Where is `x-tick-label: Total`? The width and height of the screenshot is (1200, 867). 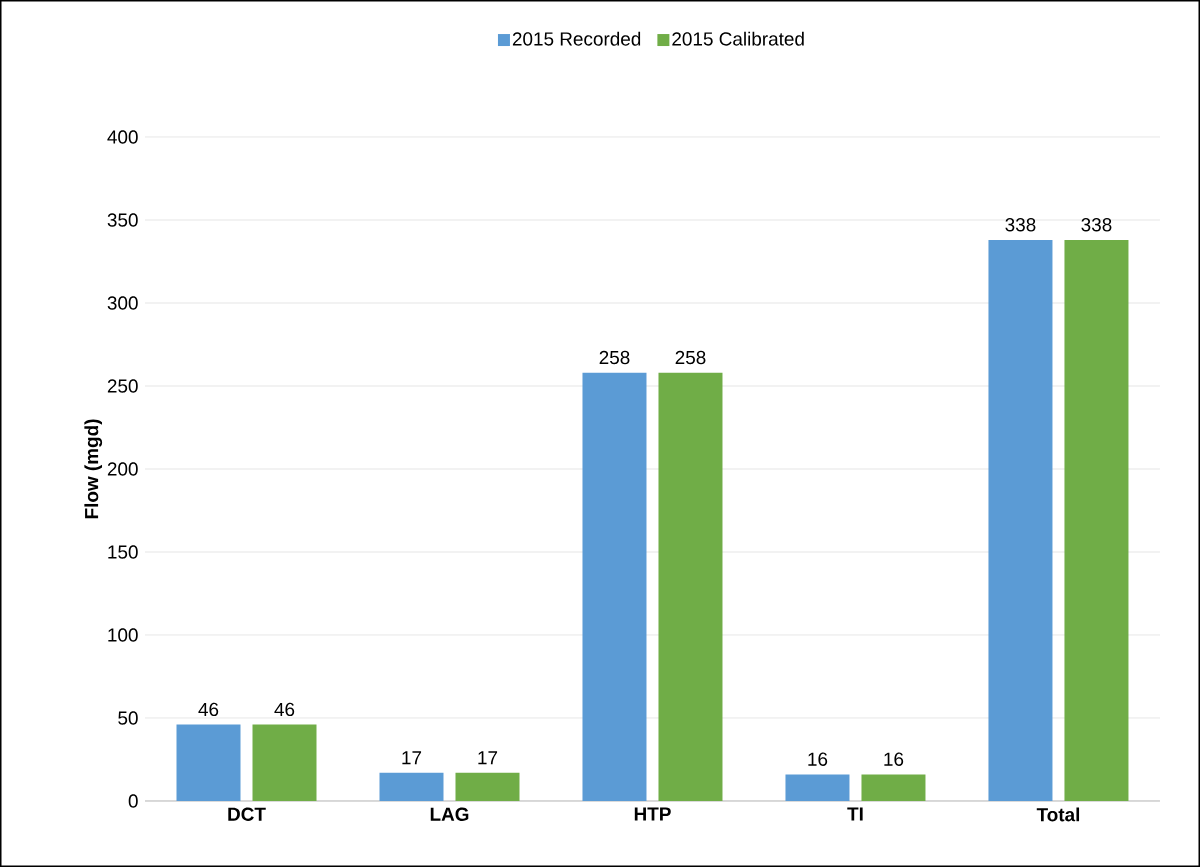
x-tick-label: Total is located at coordinates (1058, 814).